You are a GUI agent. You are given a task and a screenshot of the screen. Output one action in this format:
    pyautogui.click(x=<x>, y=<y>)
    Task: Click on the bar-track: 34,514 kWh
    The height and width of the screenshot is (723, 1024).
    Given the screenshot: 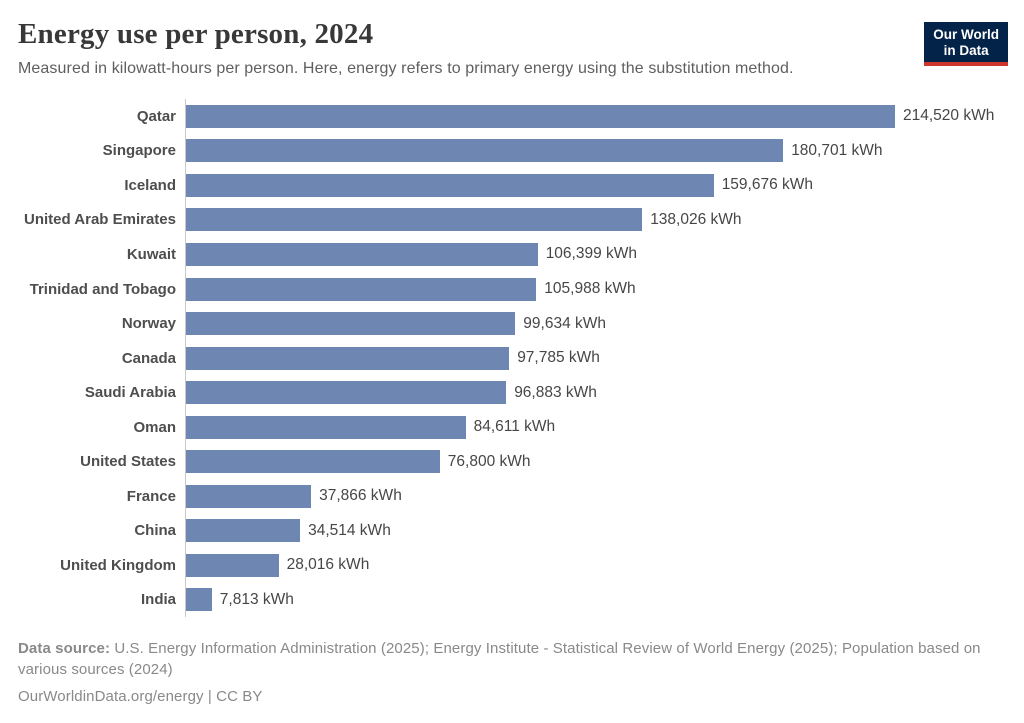 What is the action you would take?
    pyautogui.click(x=595, y=531)
    